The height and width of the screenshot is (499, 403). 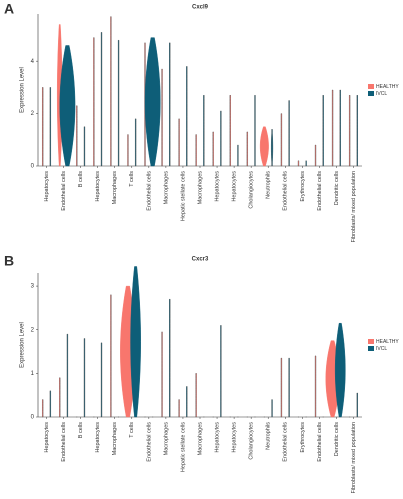 What do you see at coordinates (33, 62) in the screenshot?
I see `y-tick-label: 4` at bounding box center [33, 62].